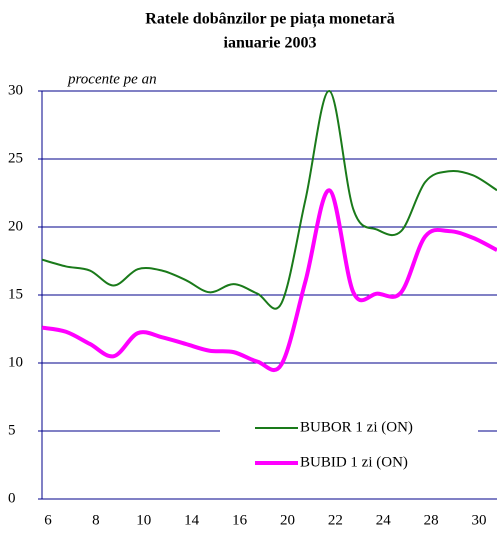 The width and height of the screenshot is (499, 536). I want to click on y-tick-label: 5, so click(12, 430).